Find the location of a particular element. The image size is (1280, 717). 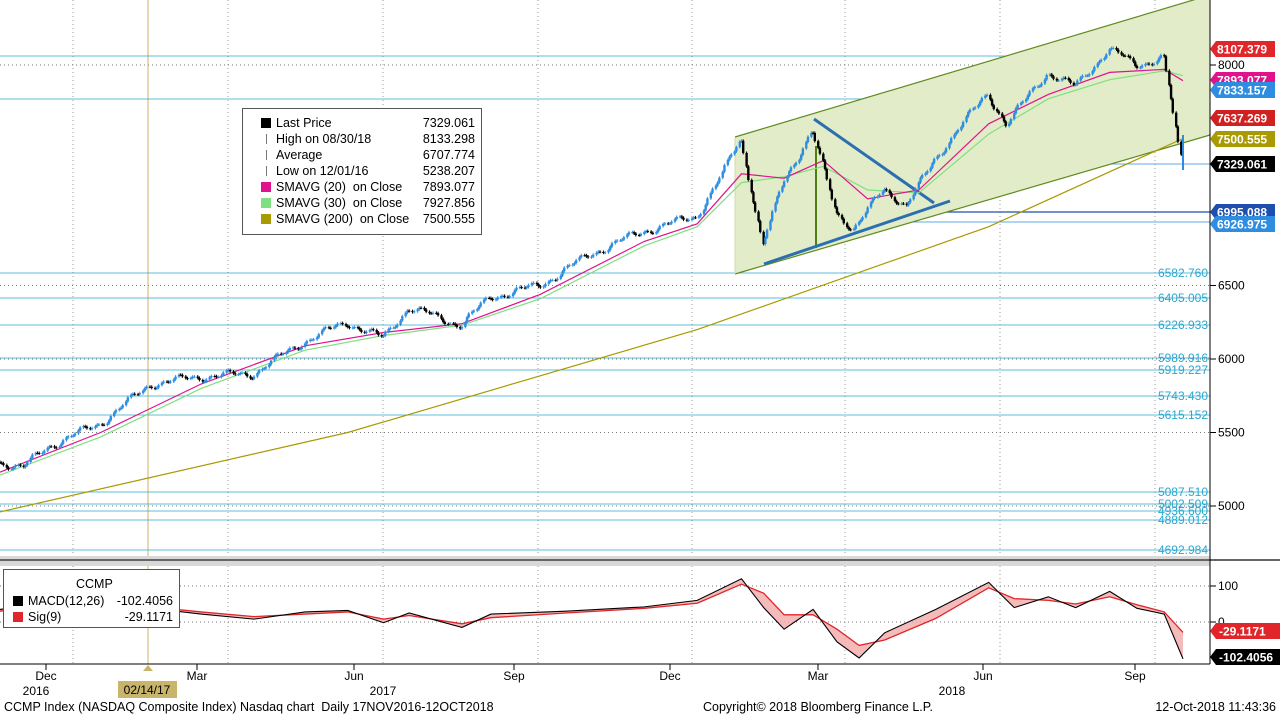

level-label: 5743.430 is located at coordinates (1183, 396).